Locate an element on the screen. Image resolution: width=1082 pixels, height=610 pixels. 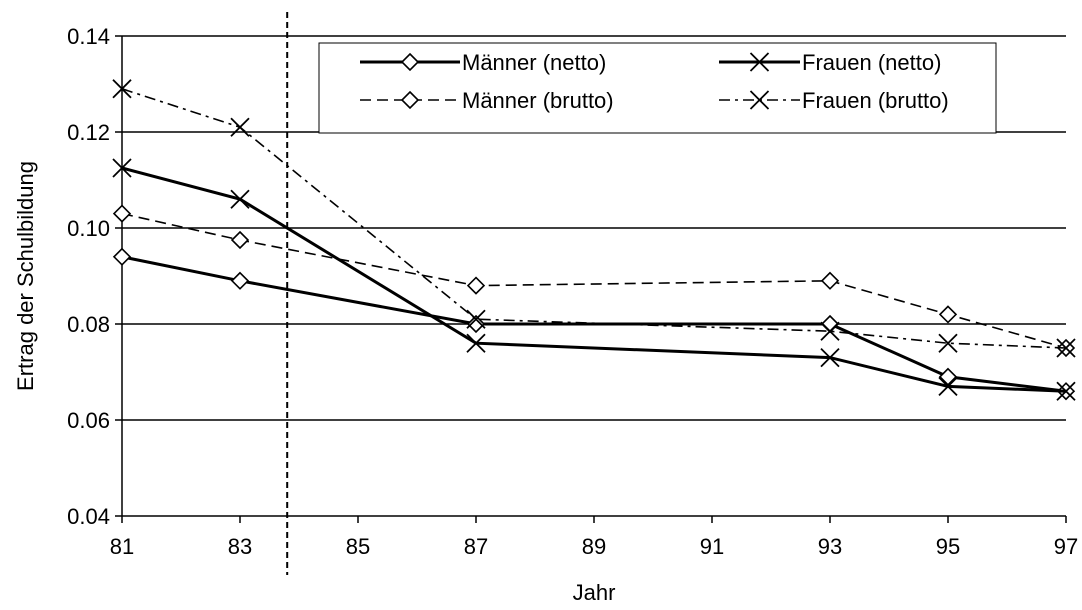
legend-item: Männer (brutto) is located at coordinates (487, 100).